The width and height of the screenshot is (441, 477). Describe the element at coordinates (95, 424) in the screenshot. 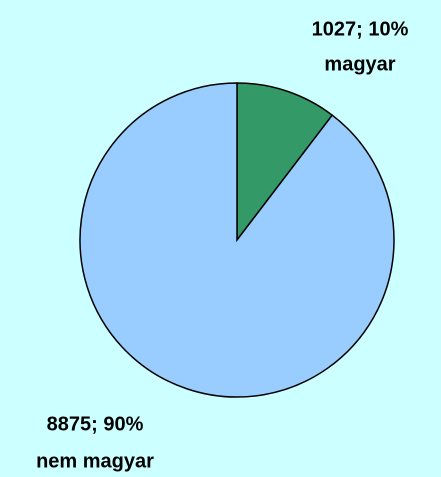

I see `value-label: 8875; 90%` at that location.